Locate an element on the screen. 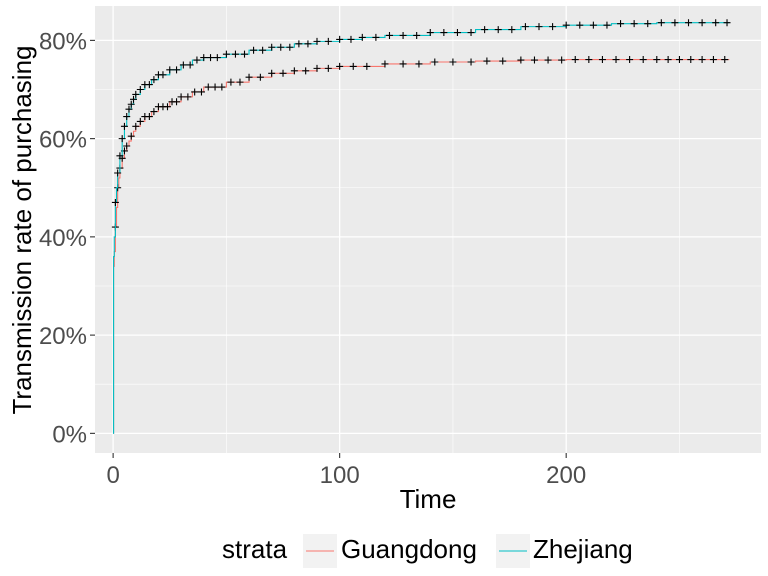 The image size is (768, 576). y-tick-label: 20% is located at coordinates (63, 336).